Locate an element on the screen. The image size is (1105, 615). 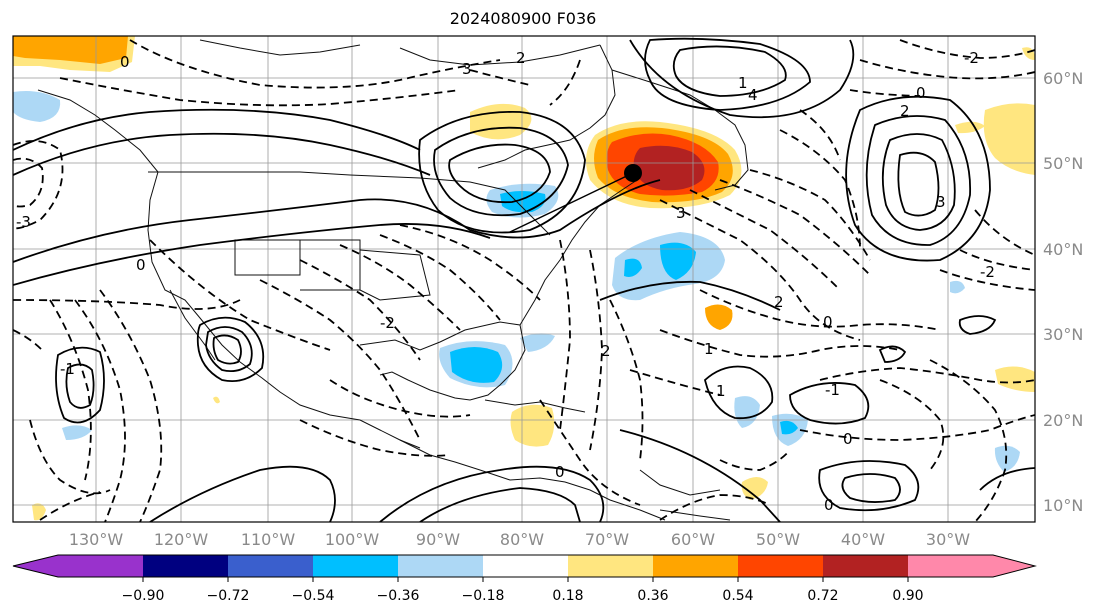
colorbar-extend-high is located at coordinates (1014, 566).